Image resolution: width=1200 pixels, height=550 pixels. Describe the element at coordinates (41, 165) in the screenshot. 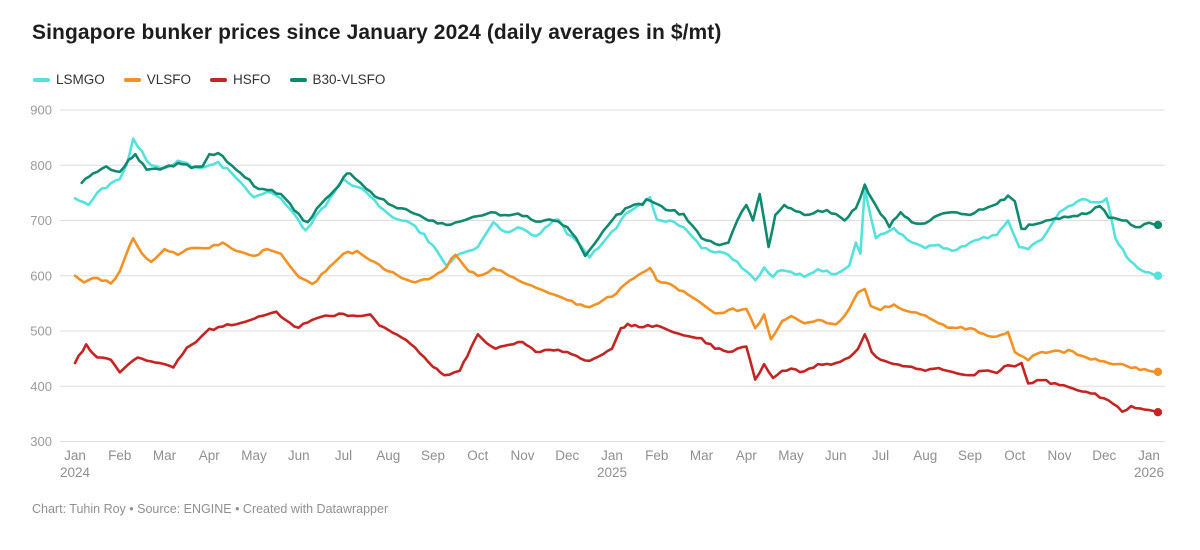

I see `y-tick-label: 800` at that location.